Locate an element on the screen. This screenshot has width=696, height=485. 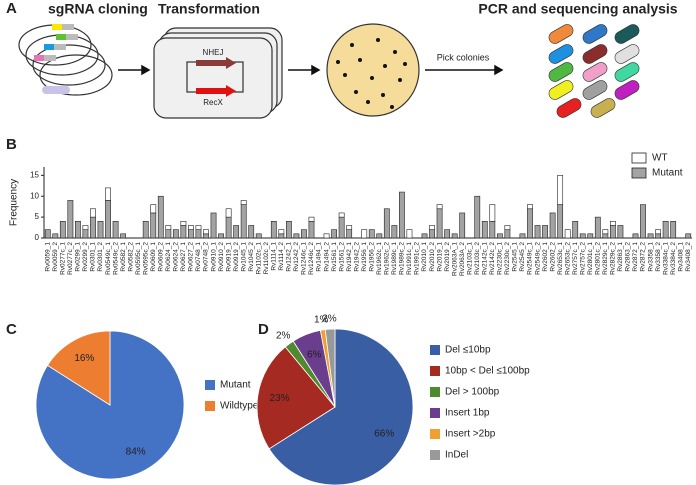
legend-label: Insert 1bp is located at coordinates (467, 413).